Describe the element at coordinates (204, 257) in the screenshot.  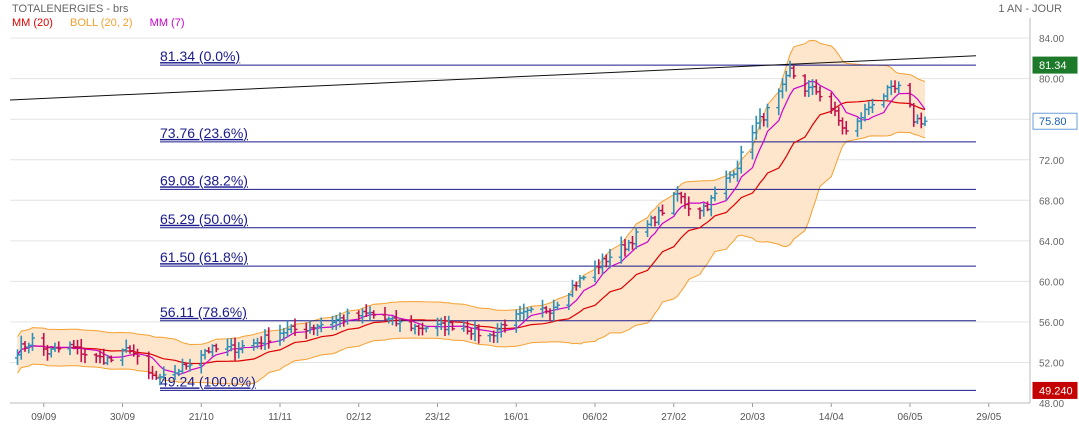
I see `fib-label: 61.50 (61.8%)` at that location.